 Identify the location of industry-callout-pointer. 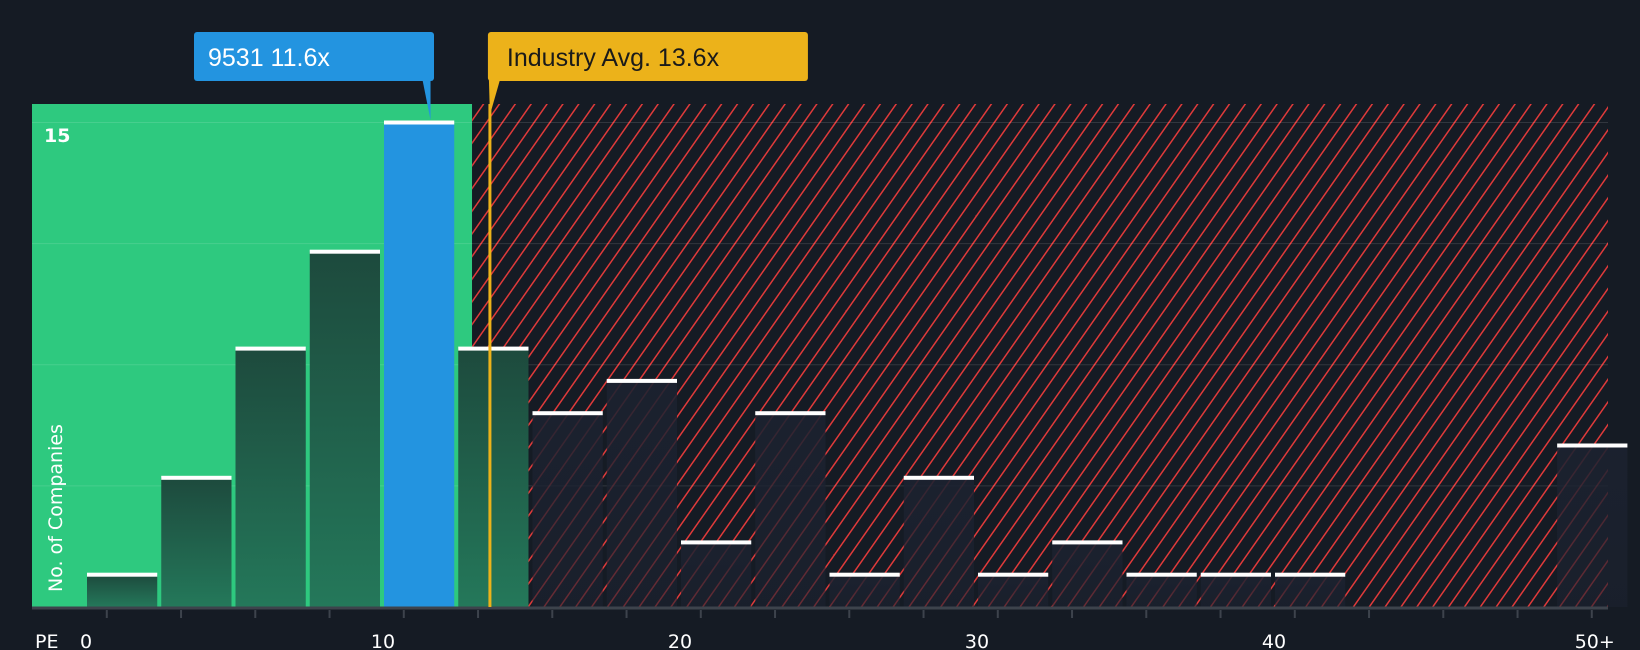
(494, 97).